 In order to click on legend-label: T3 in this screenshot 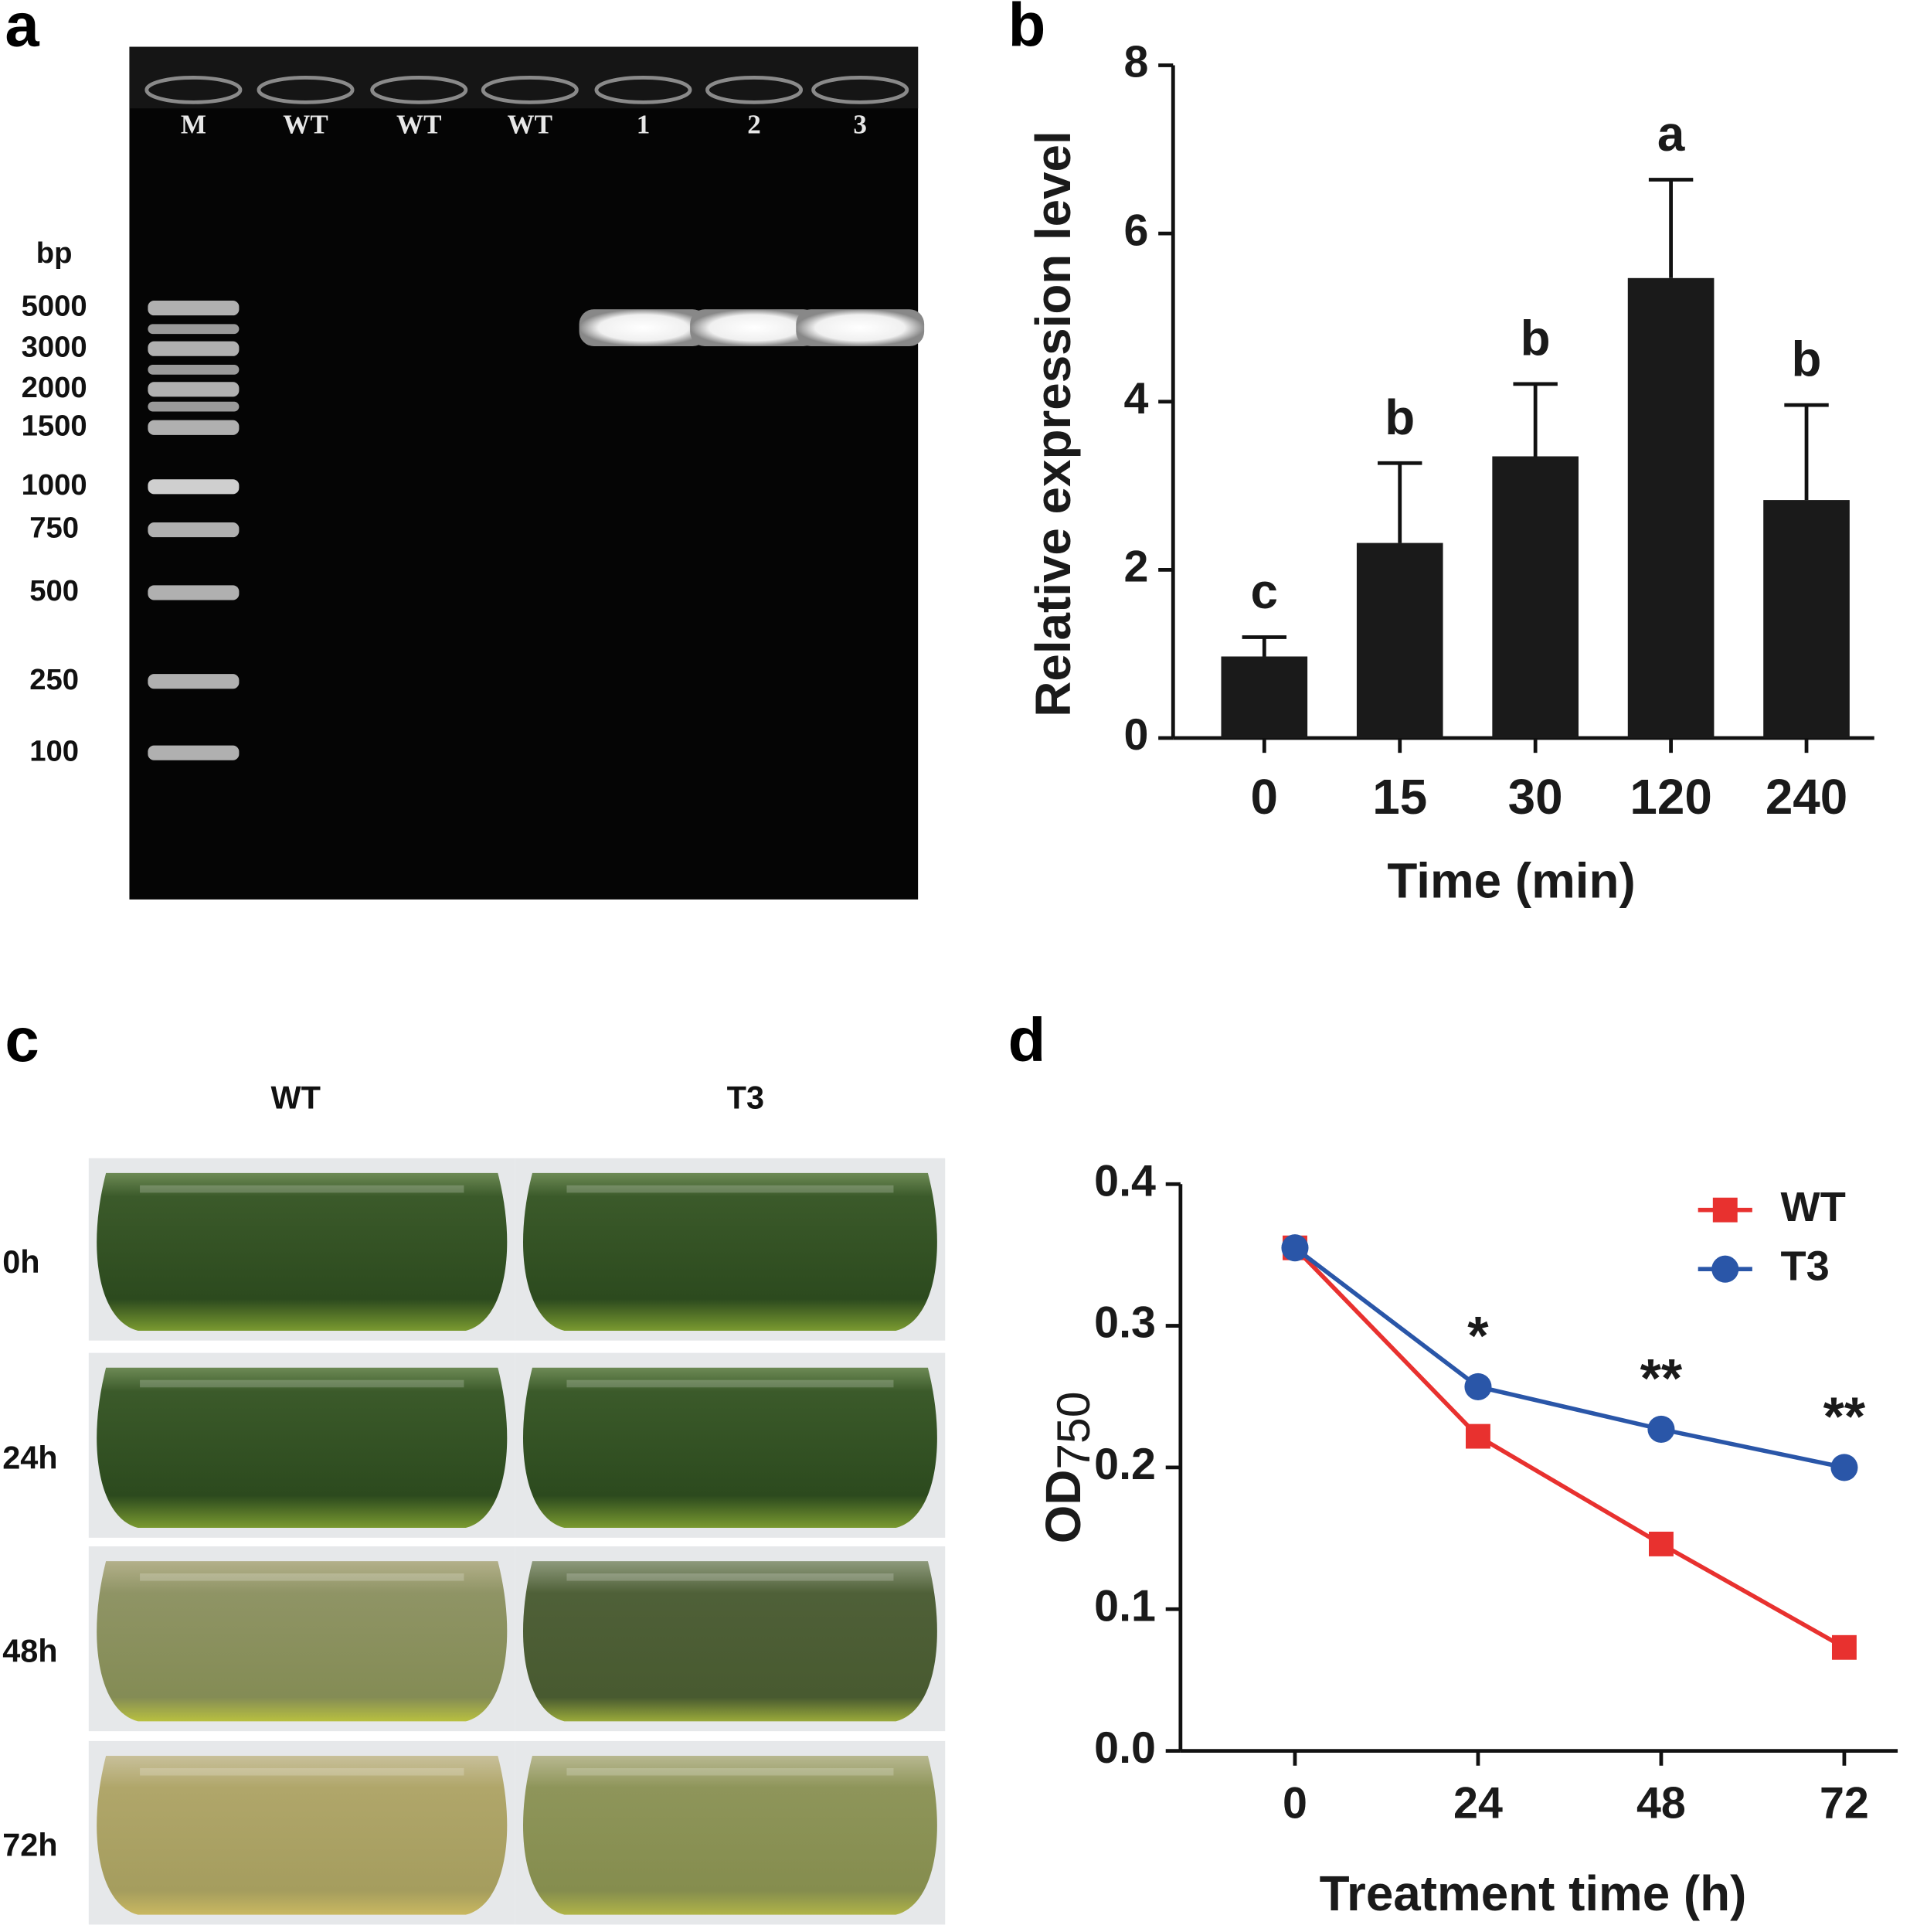, I will do `click(1805, 1267)`.